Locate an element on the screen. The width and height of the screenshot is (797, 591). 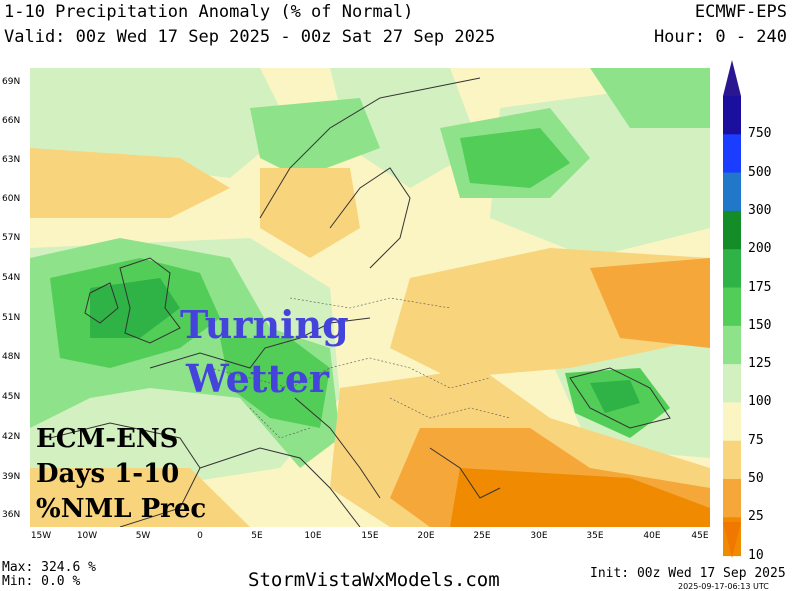
legend-label: 75 is located at coordinates (756, 440).